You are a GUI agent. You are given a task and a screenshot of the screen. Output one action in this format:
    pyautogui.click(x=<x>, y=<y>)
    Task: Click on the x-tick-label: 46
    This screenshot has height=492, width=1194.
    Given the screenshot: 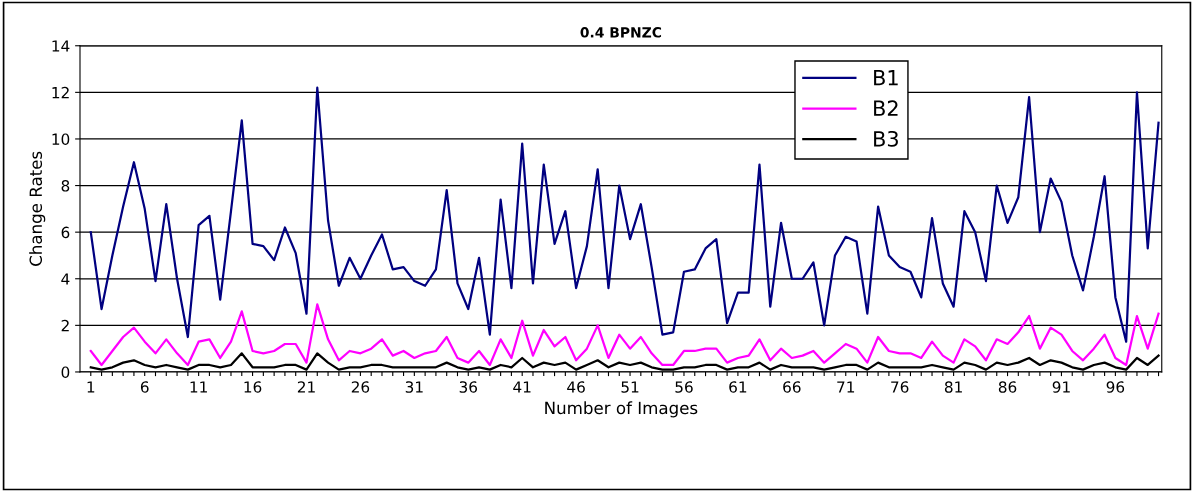 What is the action you would take?
    pyautogui.click(x=576, y=387)
    